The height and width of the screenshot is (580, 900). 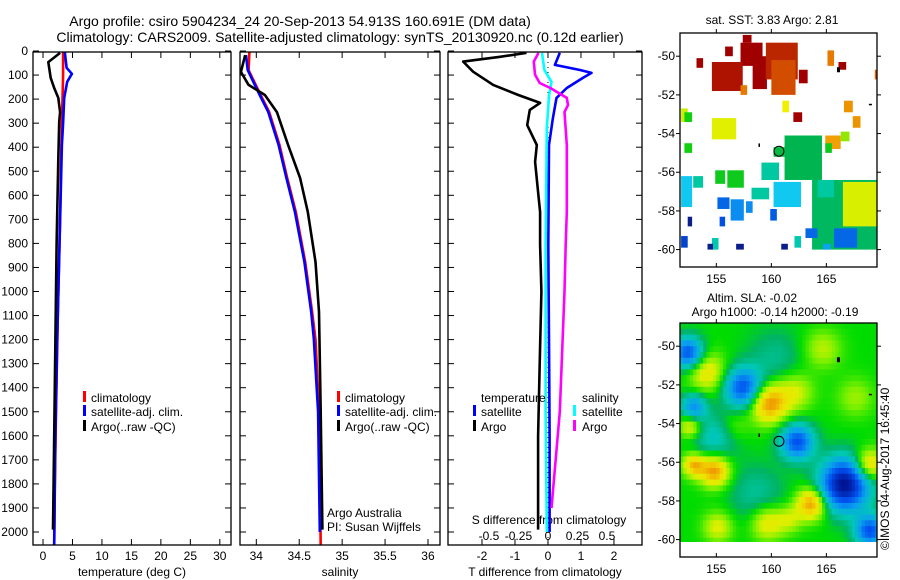 I want to click on y-tick-label: 900, so click(x=18, y=267).